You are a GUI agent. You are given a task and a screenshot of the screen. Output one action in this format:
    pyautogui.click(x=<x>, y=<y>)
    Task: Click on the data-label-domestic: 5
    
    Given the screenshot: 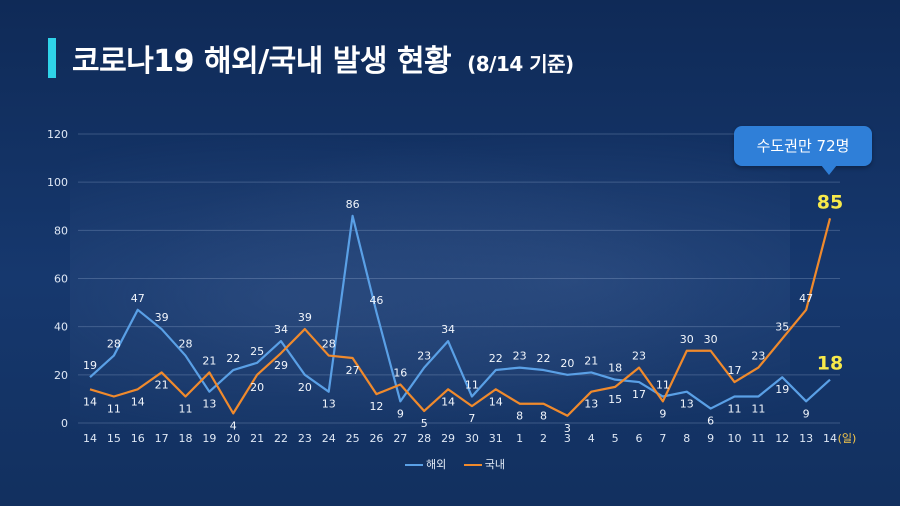 What is the action you would take?
    pyautogui.click(x=424, y=423)
    